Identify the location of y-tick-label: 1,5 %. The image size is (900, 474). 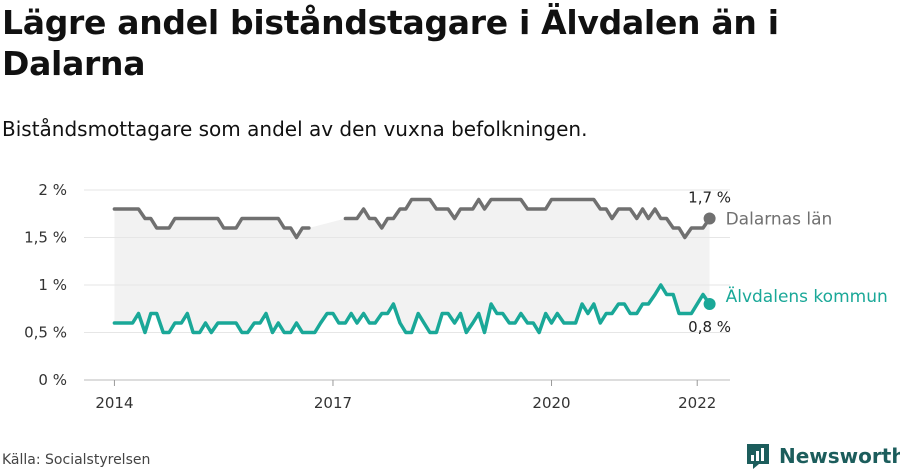
(45, 238).